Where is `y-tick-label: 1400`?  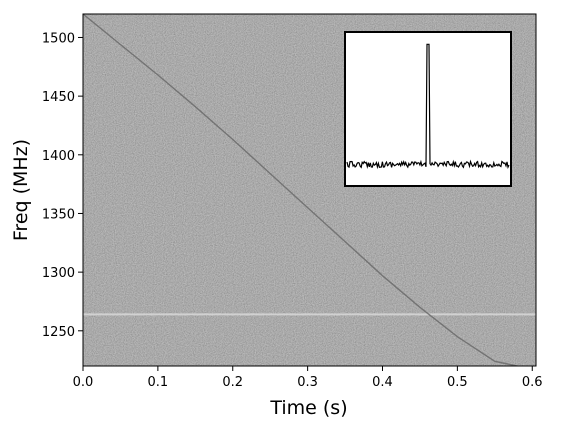 y-tick-label: 1400 is located at coordinates (58, 156).